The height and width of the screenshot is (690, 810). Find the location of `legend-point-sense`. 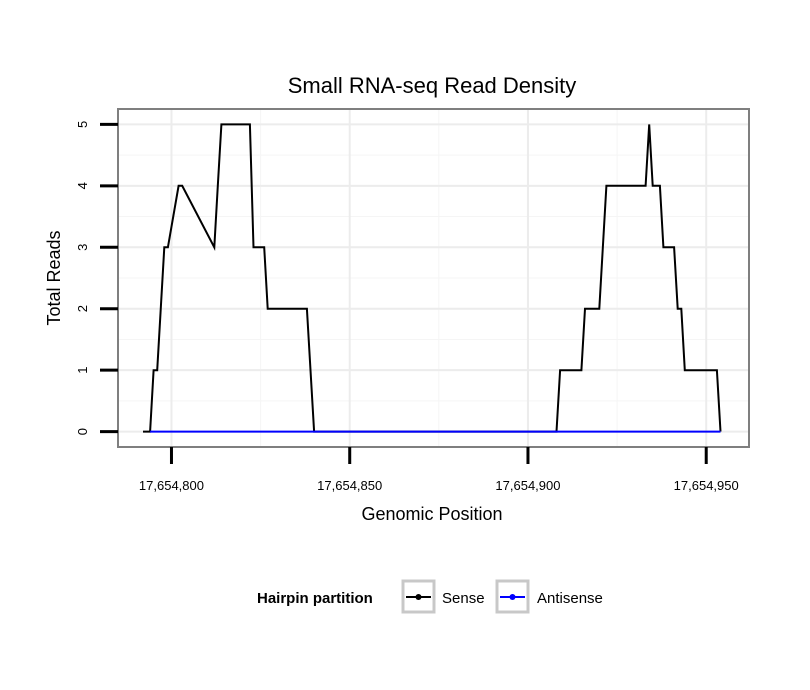

legend-point-sense is located at coordinates (418, 597).